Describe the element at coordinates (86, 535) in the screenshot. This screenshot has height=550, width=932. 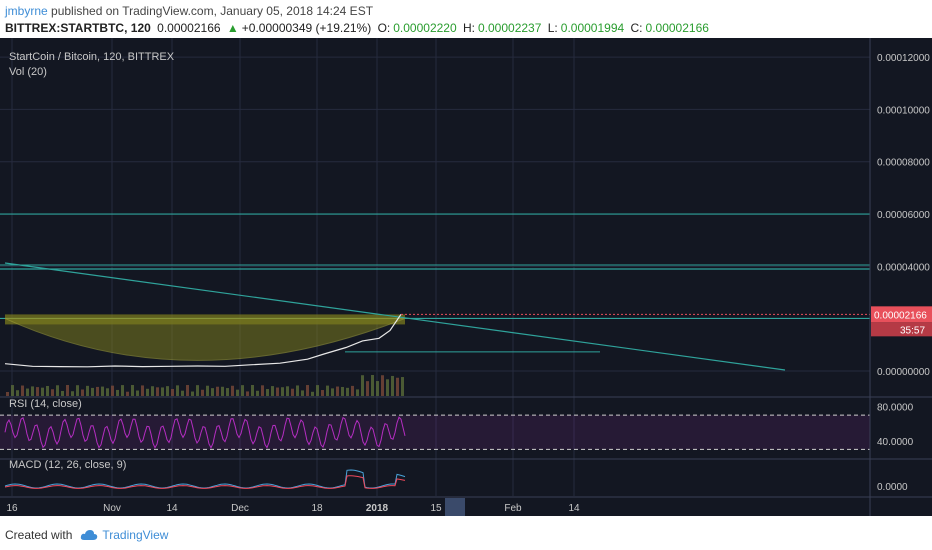
I see `footer: Created with TradingView` at that location.